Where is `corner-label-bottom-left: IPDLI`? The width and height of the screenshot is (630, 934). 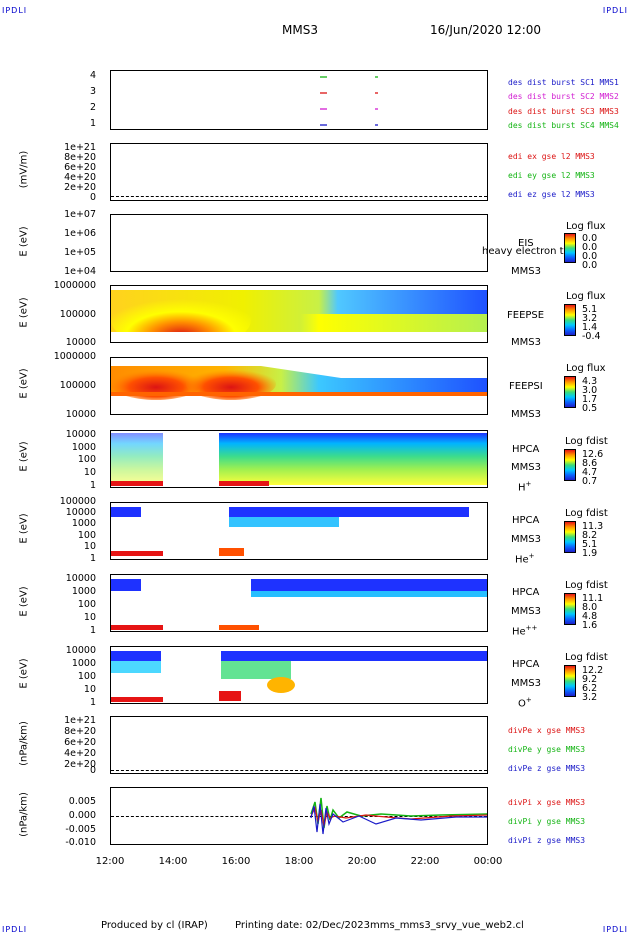 corner-label-bottom-left: IPDLI is located at coordinates (15, 929).